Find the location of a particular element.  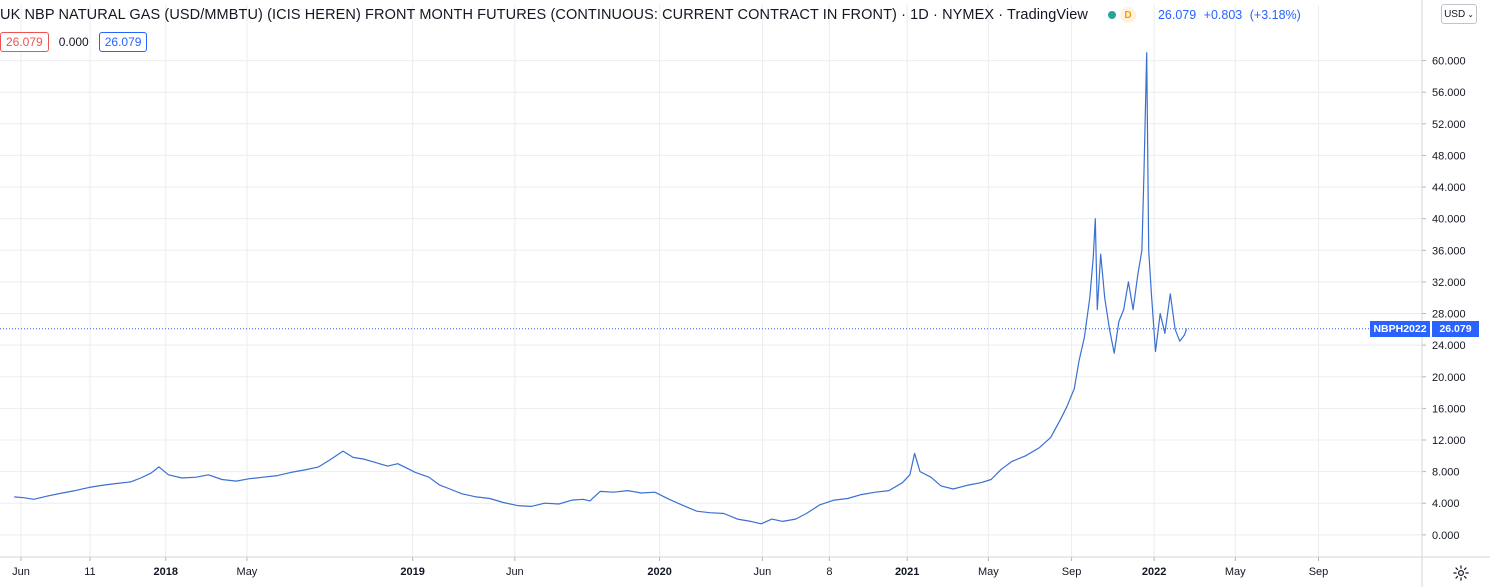

symbol-price-label: NBPH2022 is located at coordinates (1400, 328).